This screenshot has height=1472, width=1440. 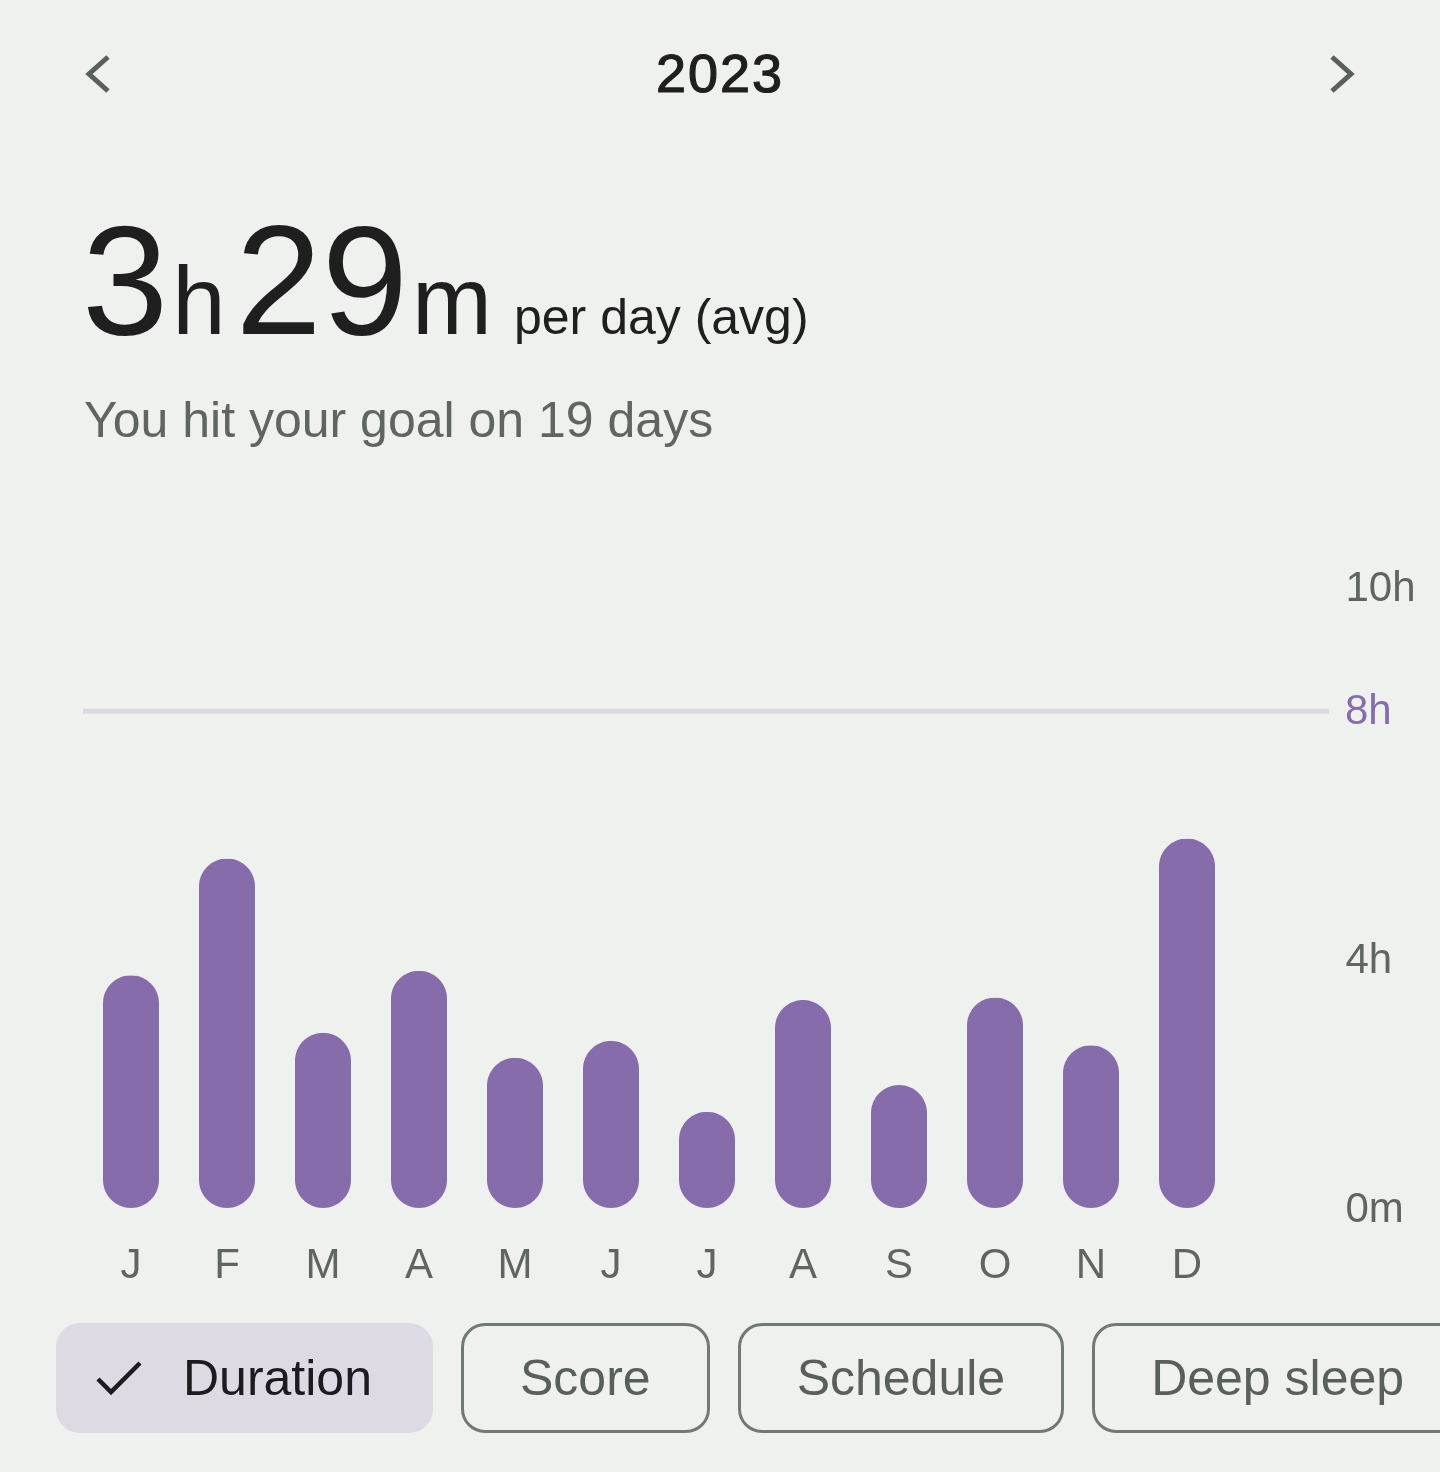 What do you see at coordinates (720, 73) in the screenshot?
I see `chart-title: 2023` at bounding box center [720, 73].